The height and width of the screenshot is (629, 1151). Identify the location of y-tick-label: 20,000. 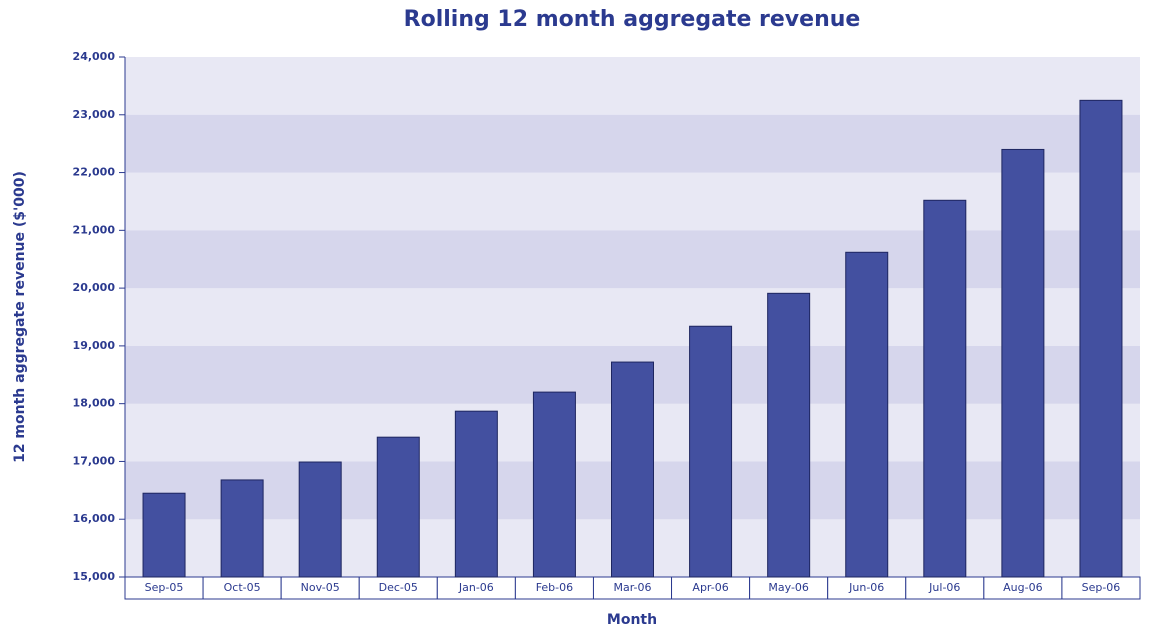
(94, 287).